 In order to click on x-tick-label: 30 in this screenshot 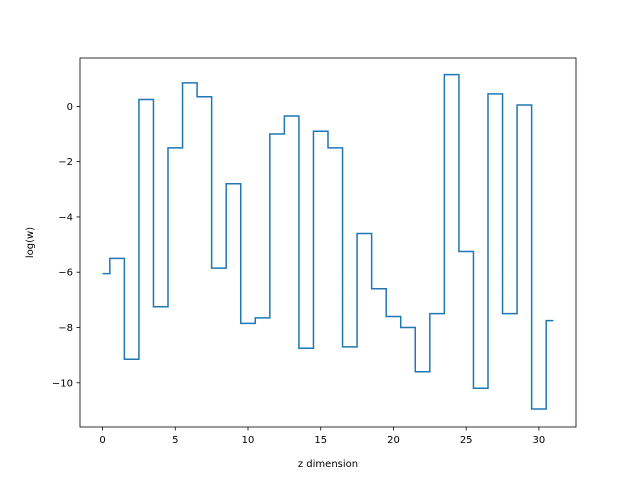, I will do `click(539, 440)`.